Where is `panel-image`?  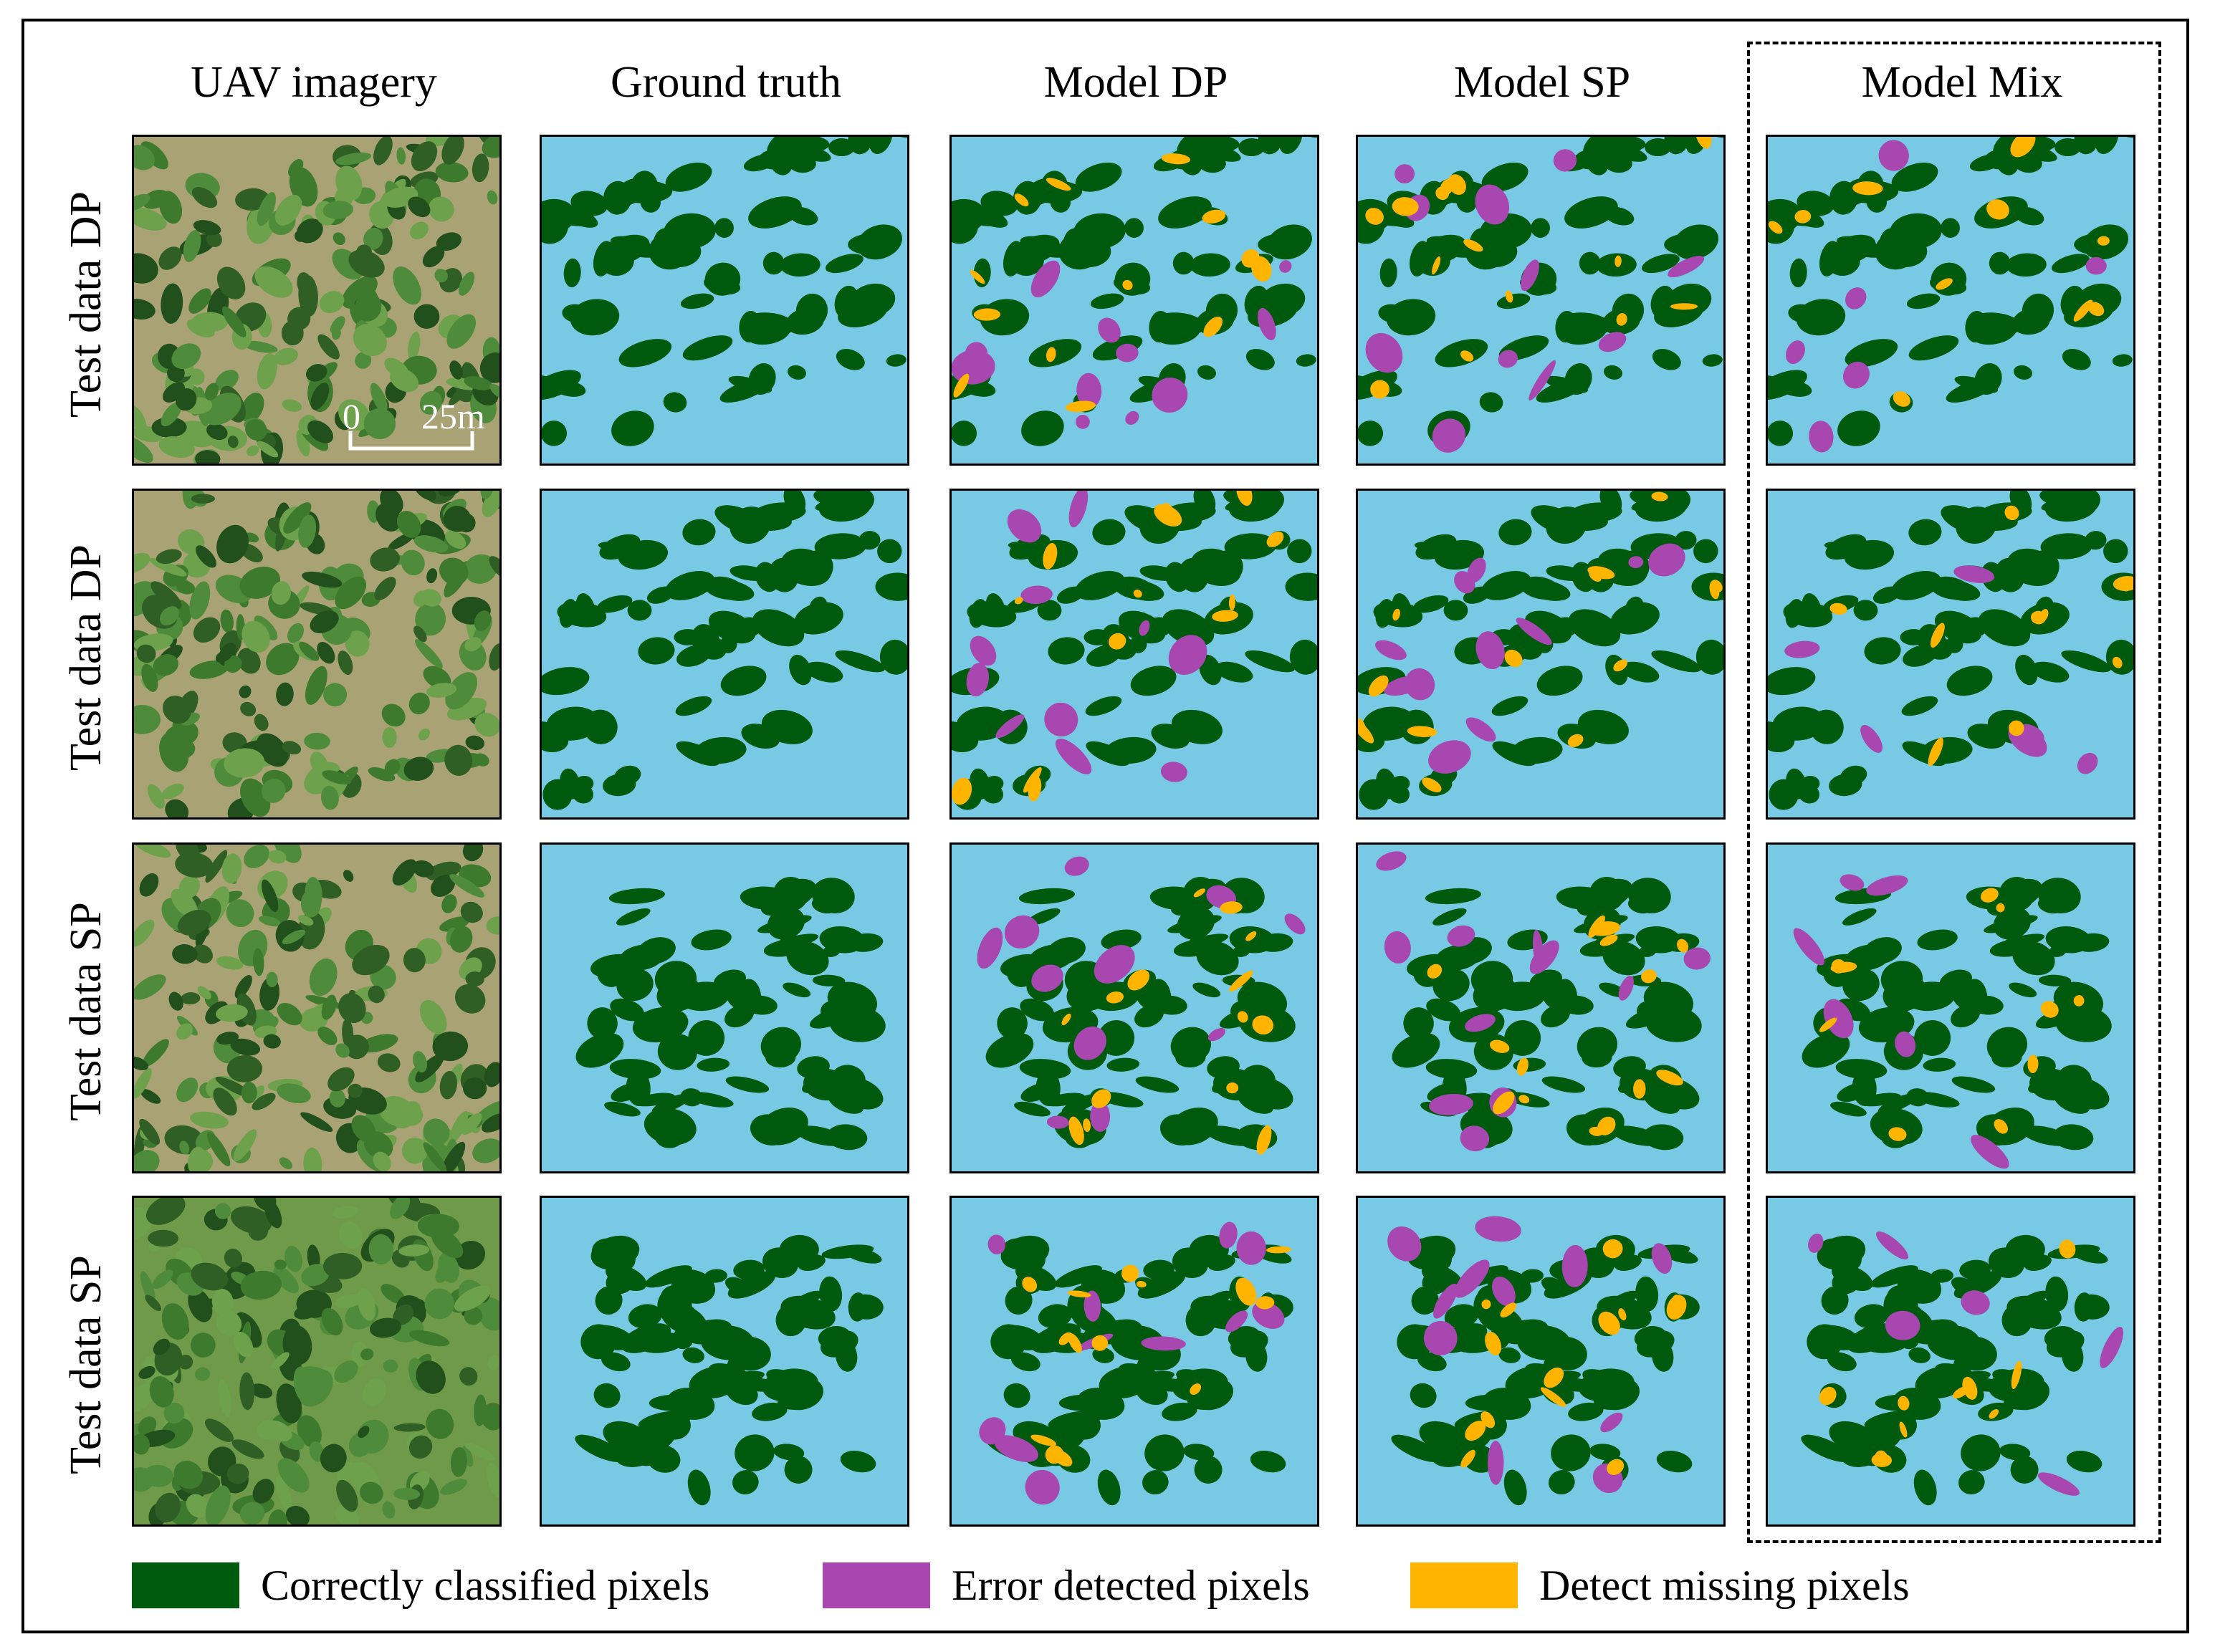
panel-image is located at coordinates (1541, 300).